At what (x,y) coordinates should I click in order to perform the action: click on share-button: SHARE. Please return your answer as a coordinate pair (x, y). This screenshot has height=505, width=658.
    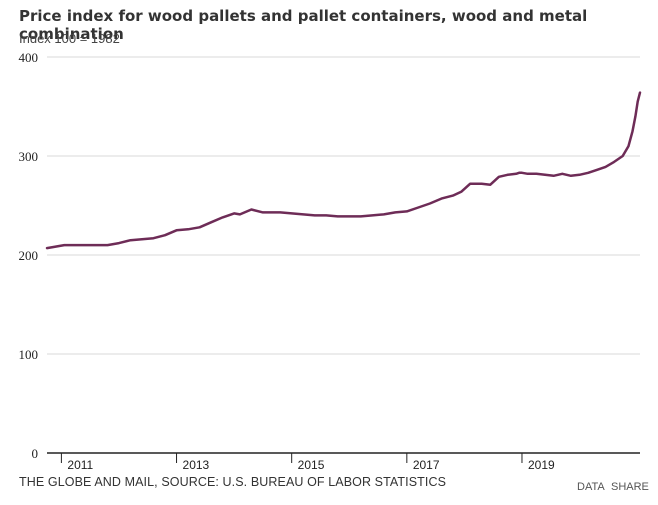
    Looking at the image, I should click on (630, 487).